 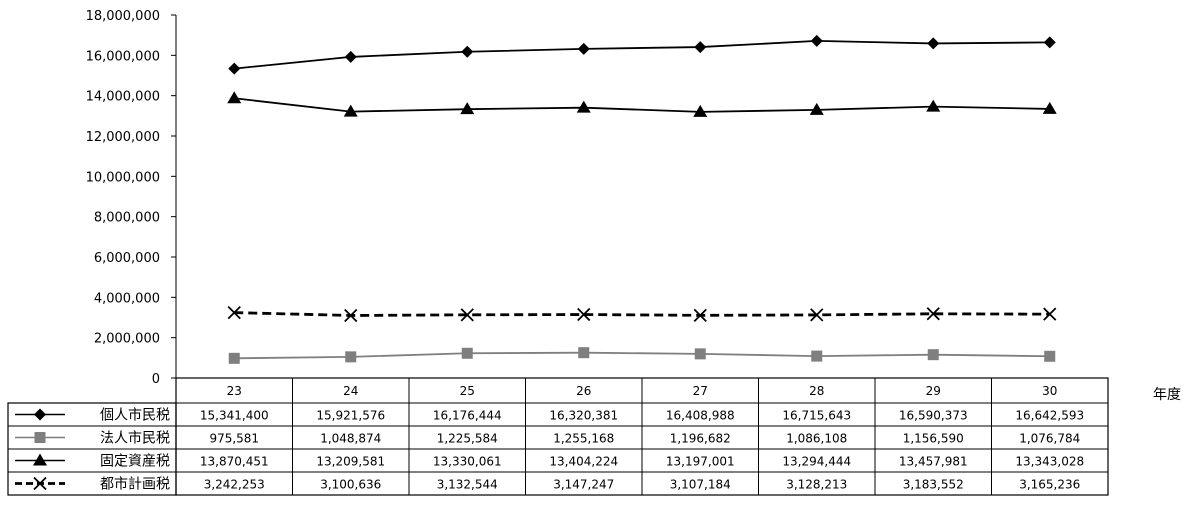 I want to click on y-tick-label: 8,000,000, so click(x=127, y=218).